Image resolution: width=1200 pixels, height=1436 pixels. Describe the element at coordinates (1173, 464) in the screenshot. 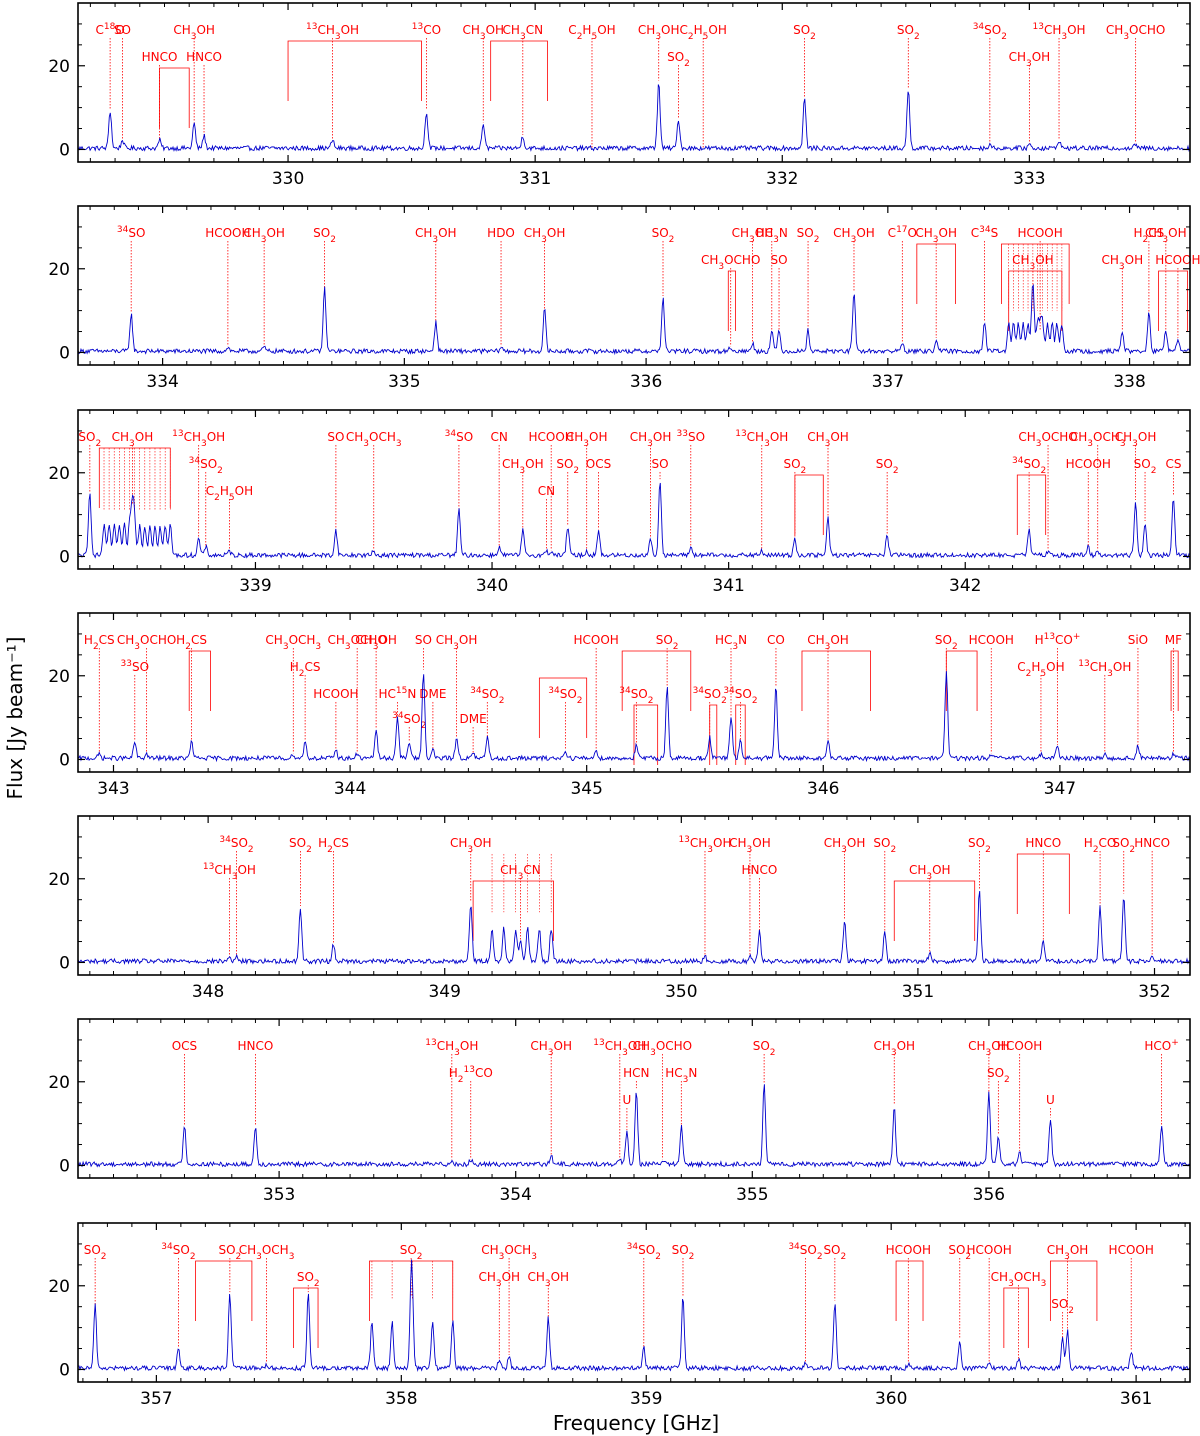

I see `line-label: CS` at that location.